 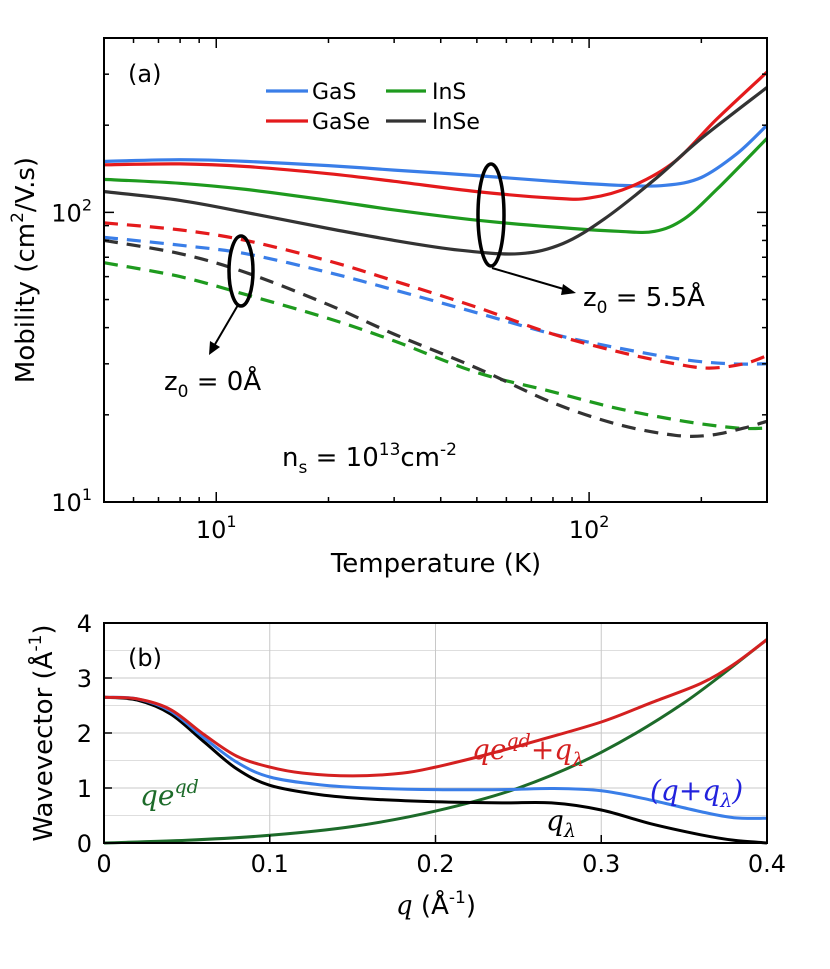 What do you see at coordinates (435, 300) in the screenshot?
I see `series-gas-dashed` at bounding box center [435, 300].